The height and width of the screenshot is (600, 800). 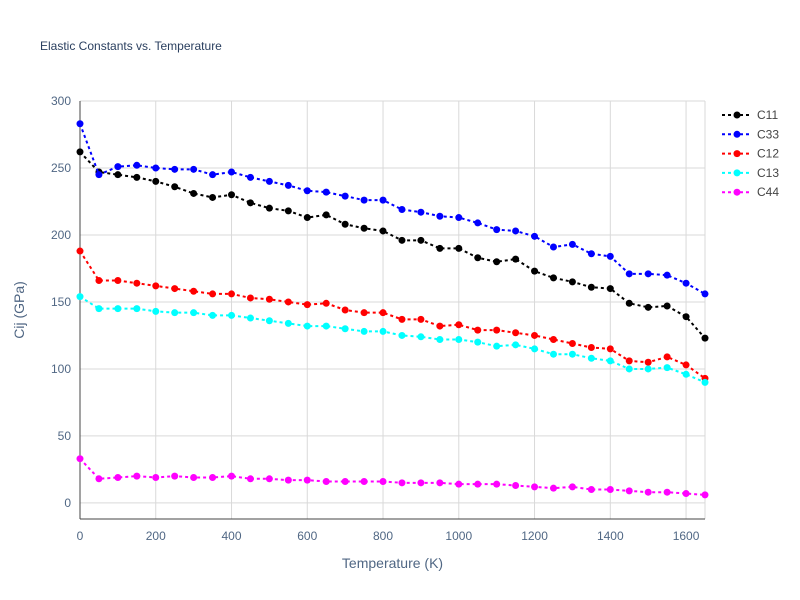 What do you see at coordinates (392, 563) in the screenshot?
I see `x-axis-title: Temperature (K)` at bounding box center [392, 563].